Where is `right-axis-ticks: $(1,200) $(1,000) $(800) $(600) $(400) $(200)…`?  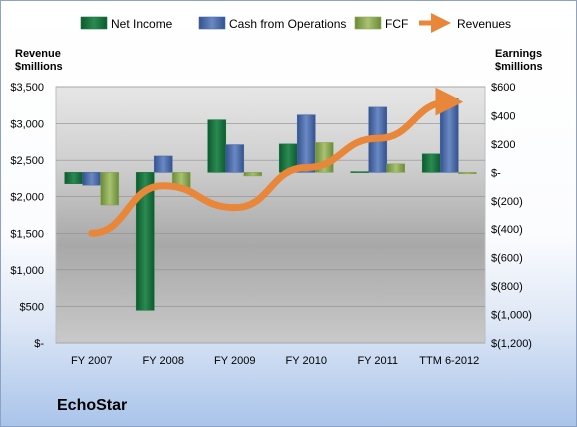 right-axis-ticks: $(1,200) $(1,000) $(800) $(600) $(400) $(200)… is located at coordinates (511, 216).